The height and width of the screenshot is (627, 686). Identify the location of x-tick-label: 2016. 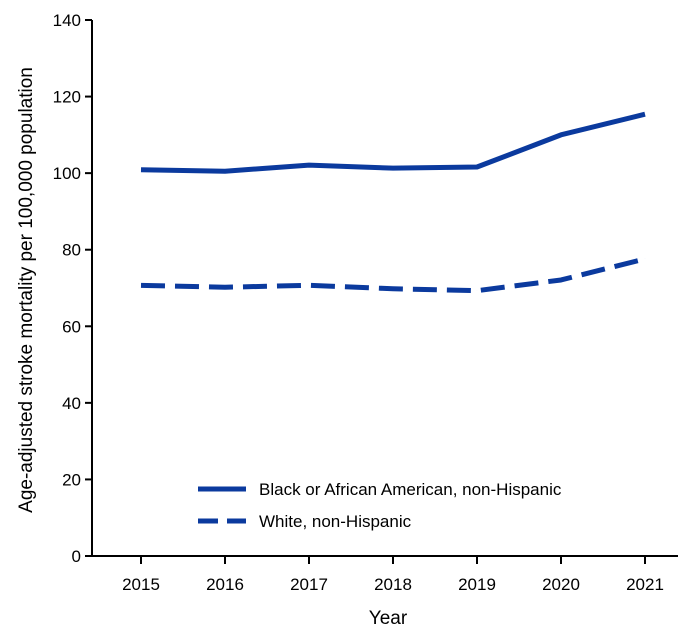
(225, 584).